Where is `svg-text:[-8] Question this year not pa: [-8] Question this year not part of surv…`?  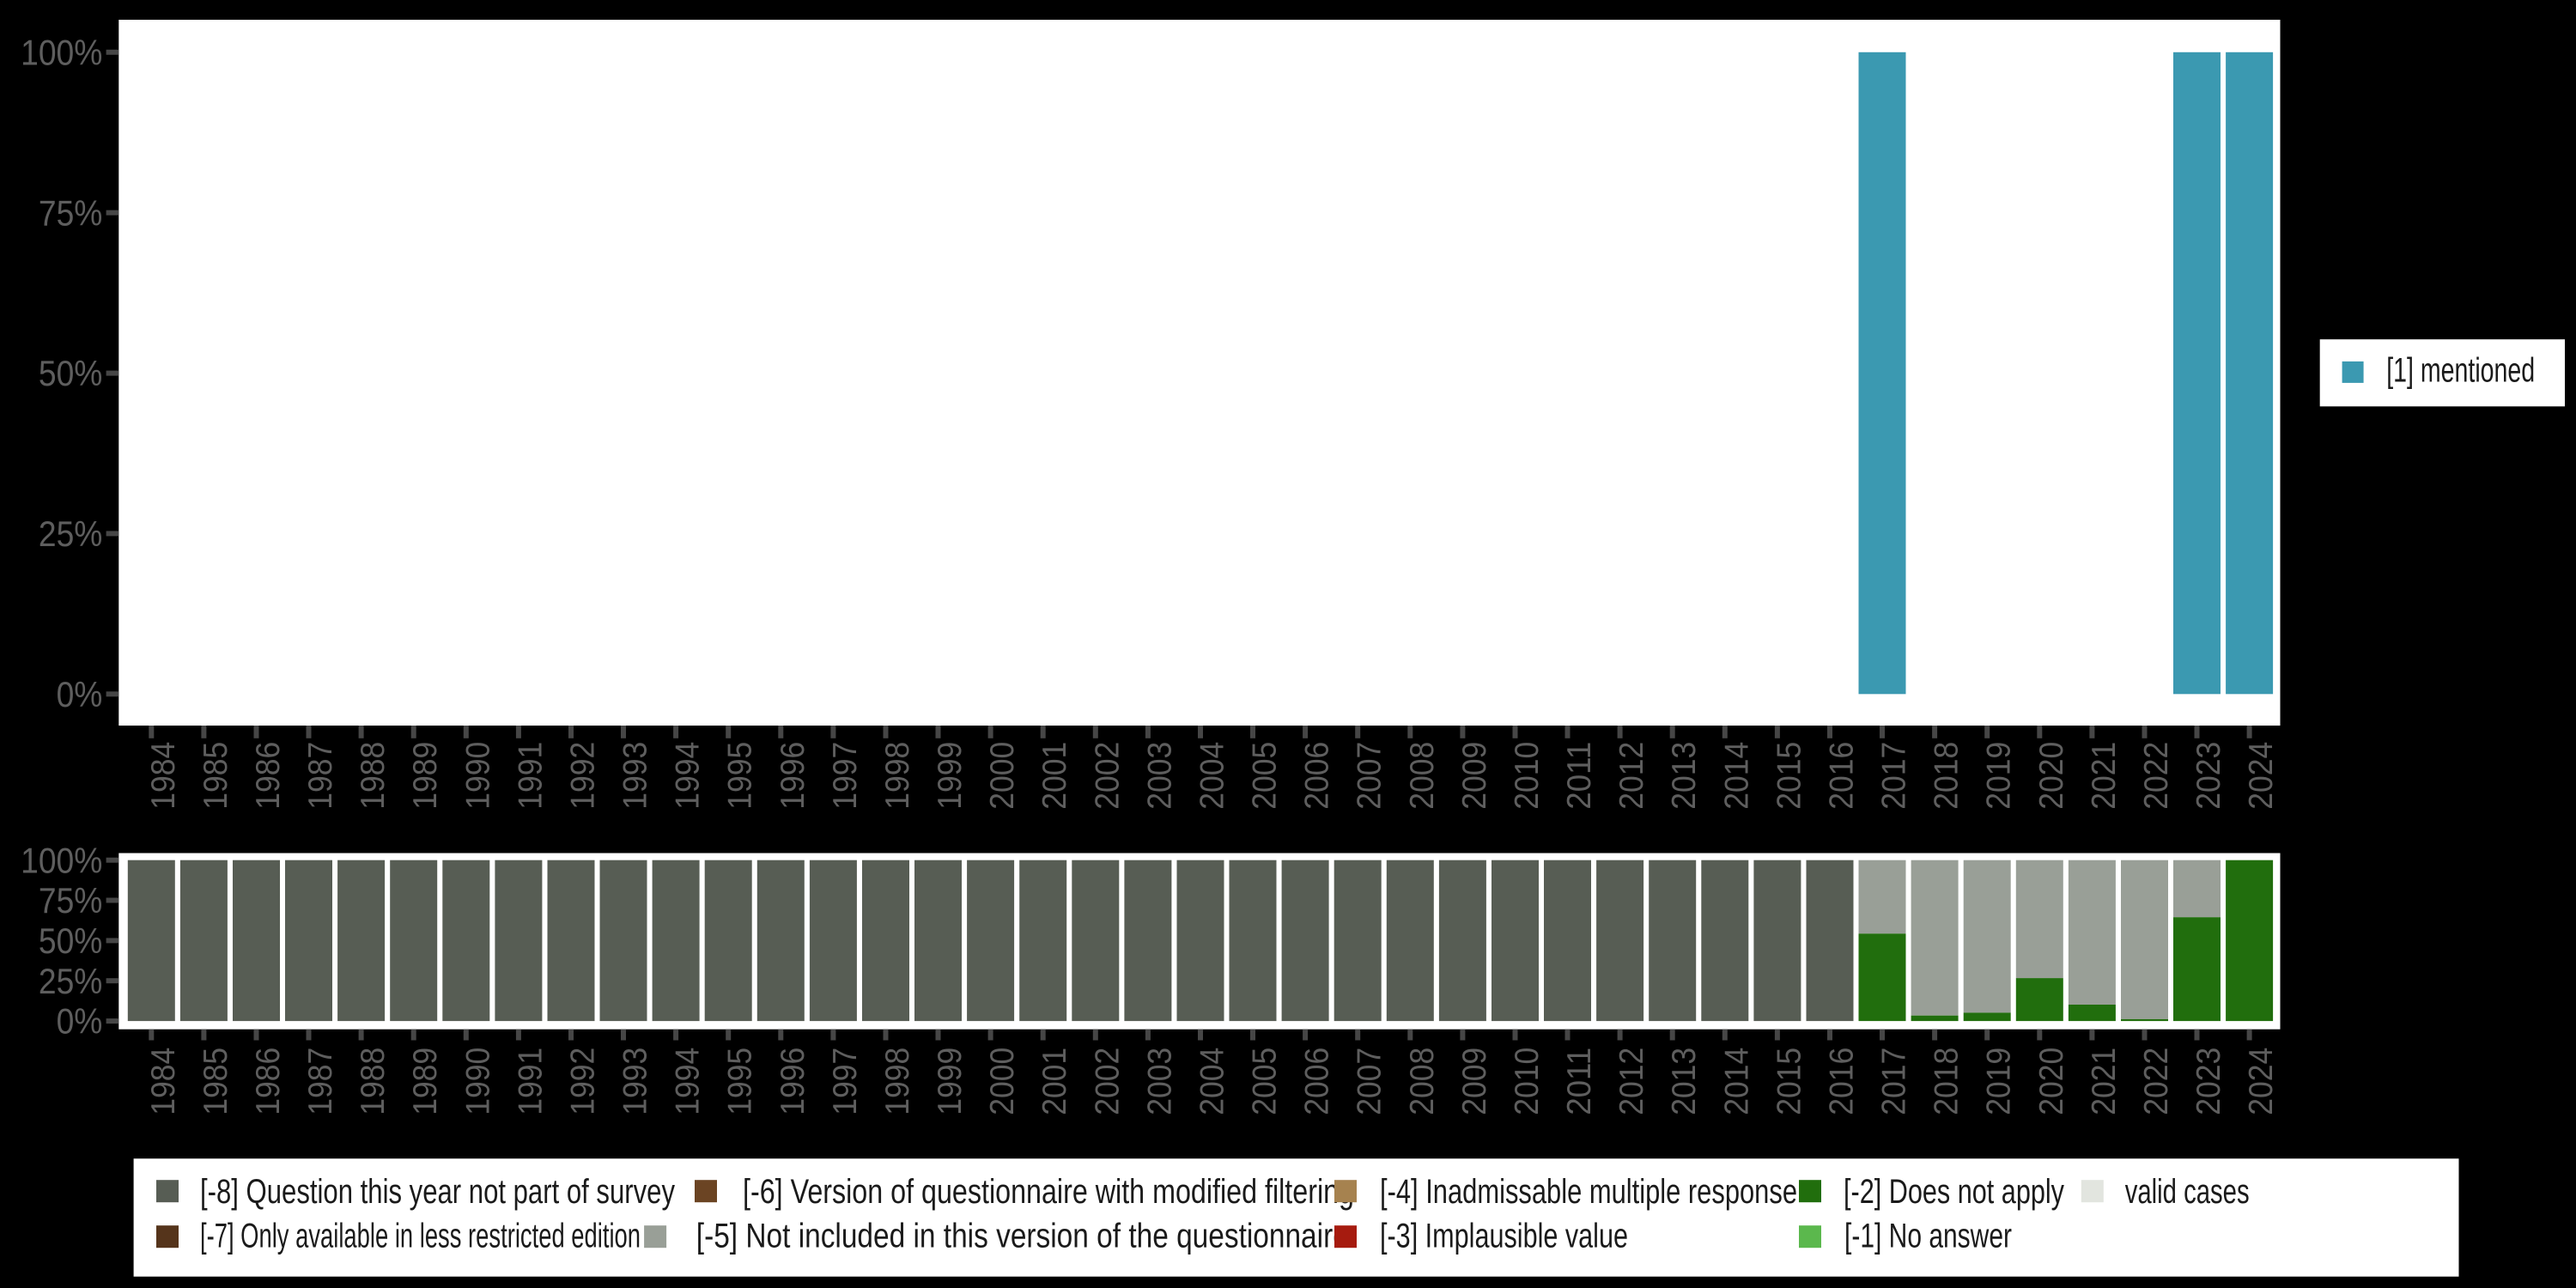
svg-text:[-8] Question this year not pa: [-8] Question this year not part of surv… is located at coordinates (438, 1192).